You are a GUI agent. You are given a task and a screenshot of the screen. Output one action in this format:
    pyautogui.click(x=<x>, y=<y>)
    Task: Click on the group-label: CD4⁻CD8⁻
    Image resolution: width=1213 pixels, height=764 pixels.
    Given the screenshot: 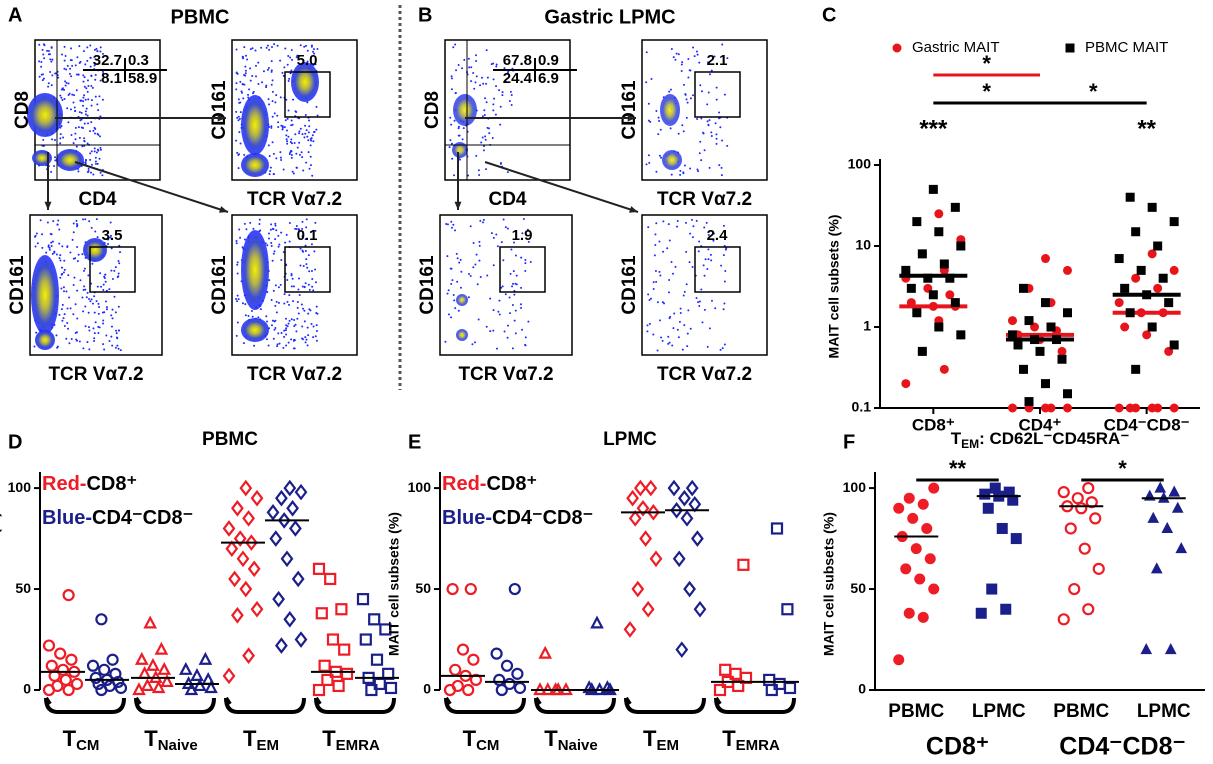 What is the action you would take?
    pyautogui.click(x=1122, y=747)
    